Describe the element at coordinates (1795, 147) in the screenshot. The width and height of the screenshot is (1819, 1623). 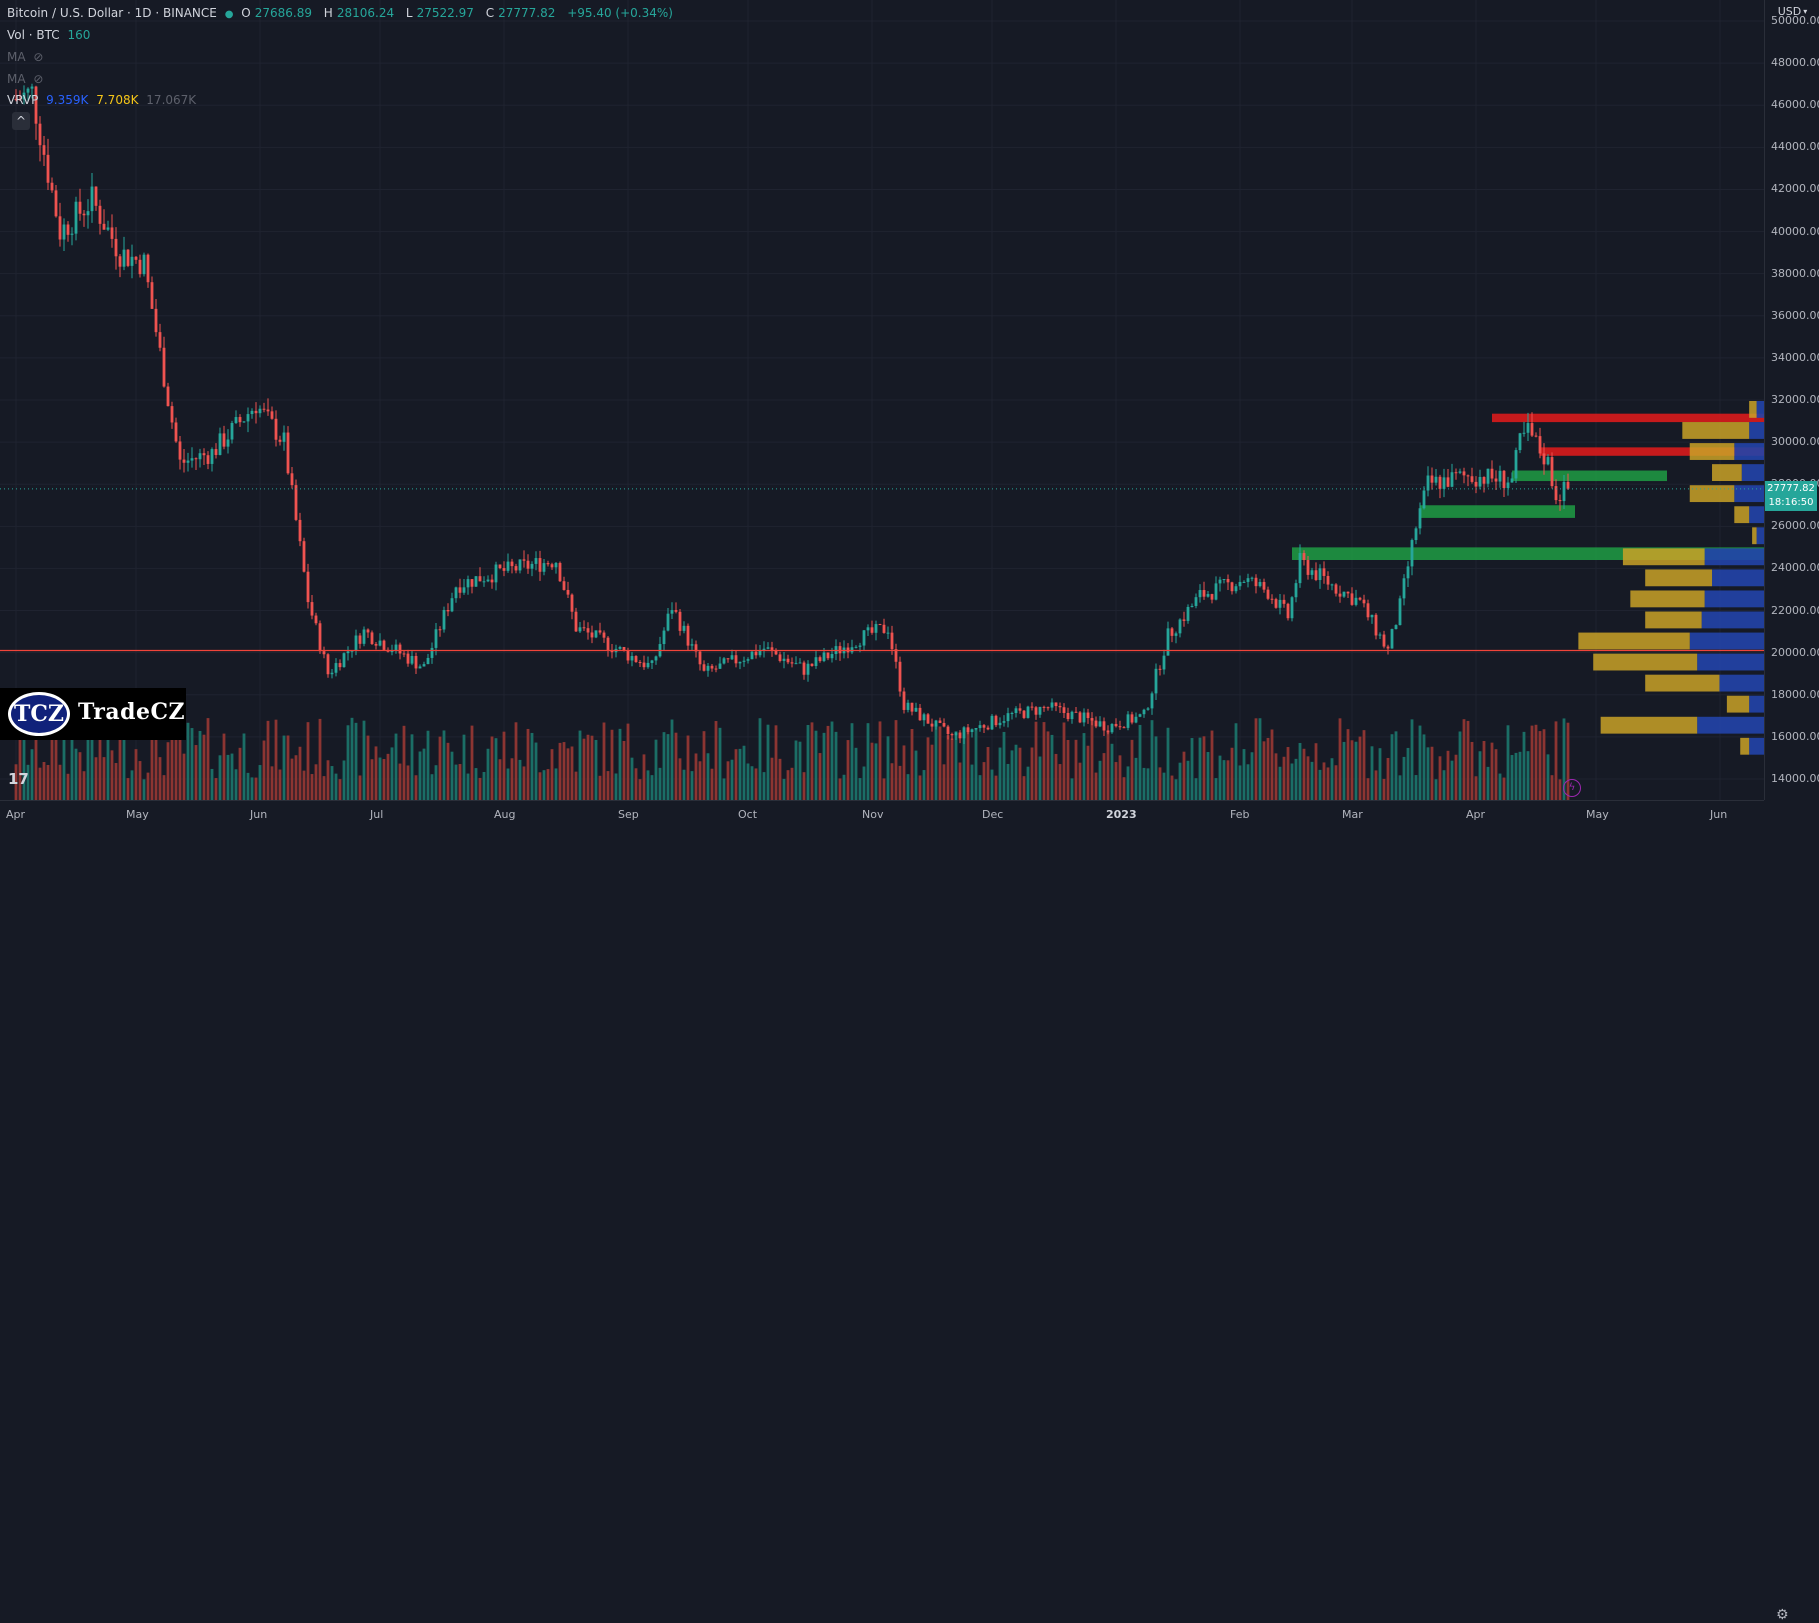
I see `price-tick-label: 44000.00` at that location.